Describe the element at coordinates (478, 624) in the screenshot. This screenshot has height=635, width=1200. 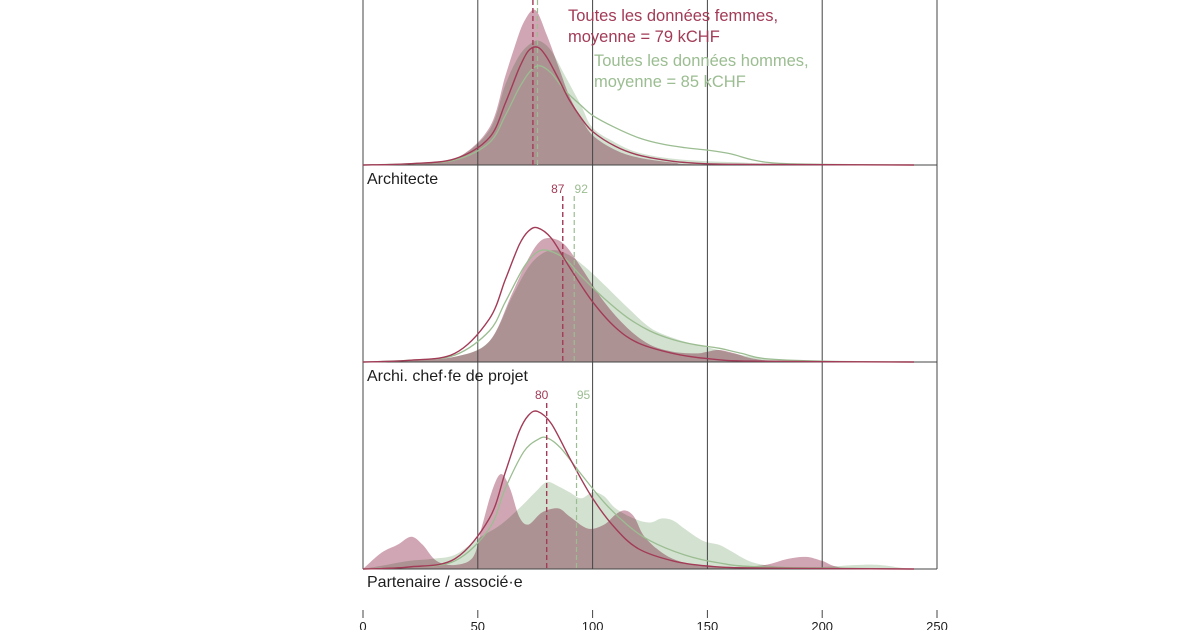
I see `x-tick-label: 50` at that location.